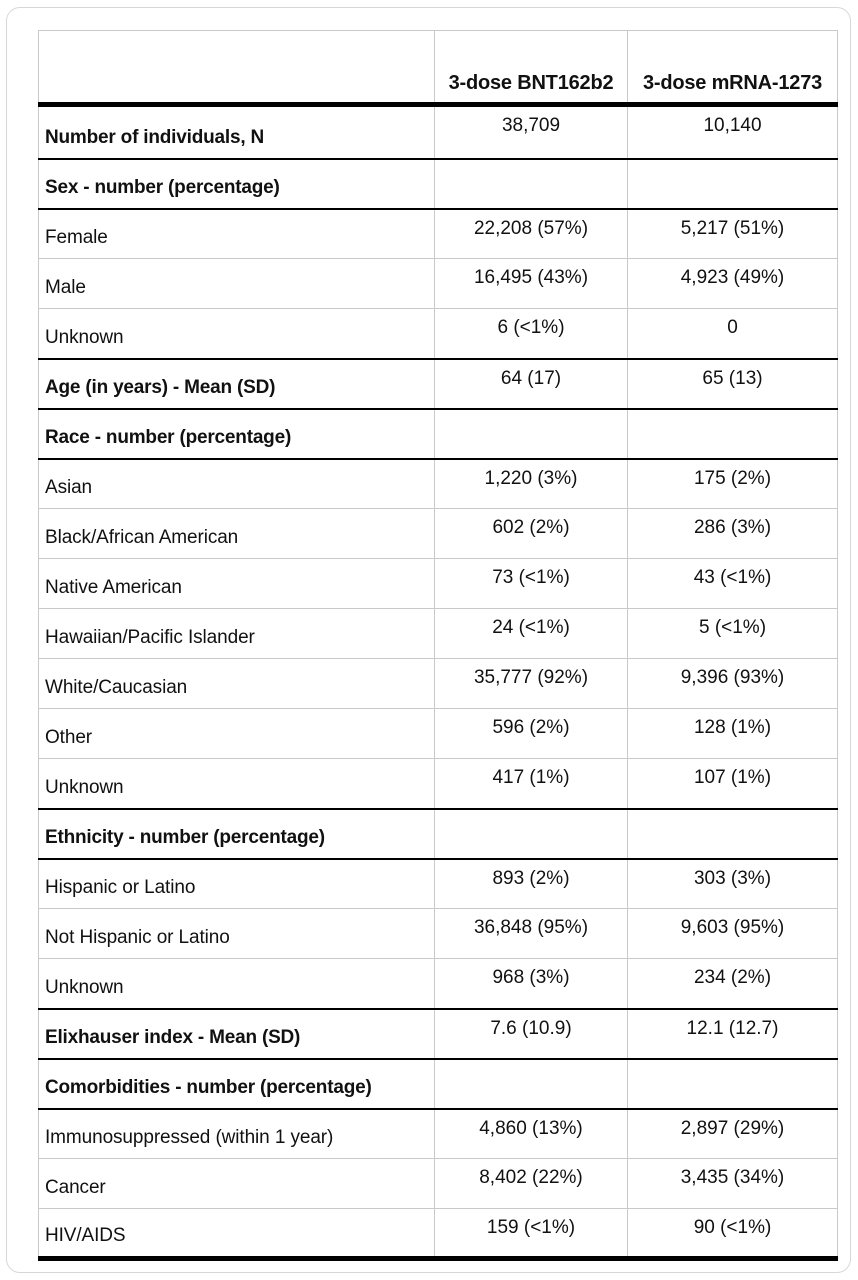  Describe the element at coordinates (732, 983) in the screenshot. I see `row-value-cell: 234 (2%)` at that location.